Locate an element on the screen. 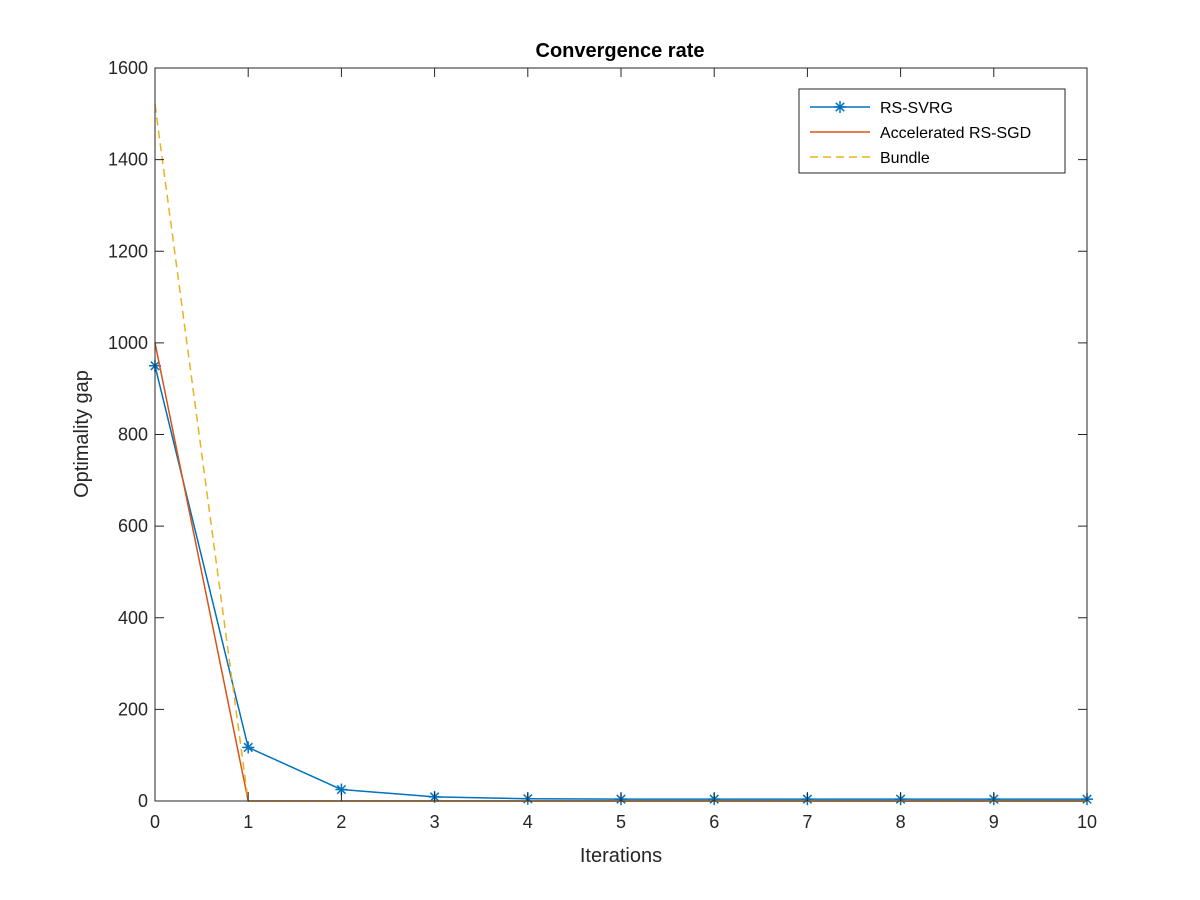 This screenshot has height=900, width=1200. y-tick-label: 0 is located at coordinates (143, 801).